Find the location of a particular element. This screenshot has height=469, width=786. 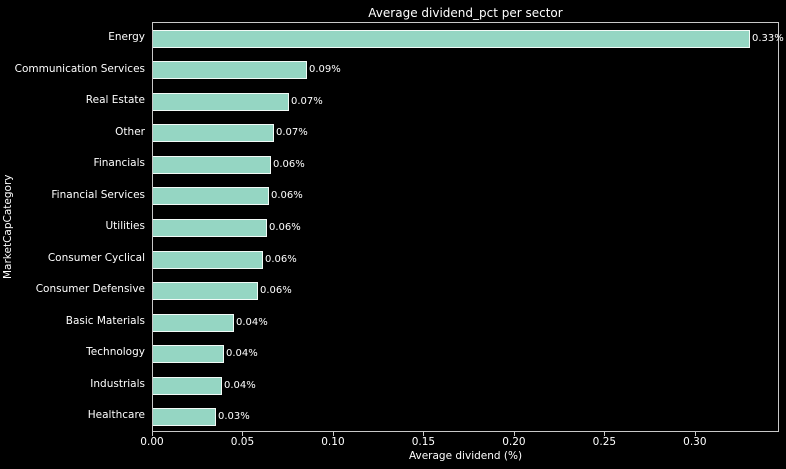

category-label: Consumer Defensive is located at coordinates (90, 289).